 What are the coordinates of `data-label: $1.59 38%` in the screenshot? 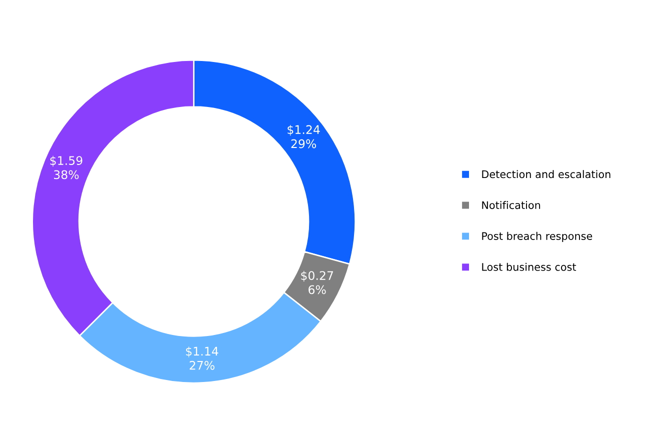 It's located at (66, 168).